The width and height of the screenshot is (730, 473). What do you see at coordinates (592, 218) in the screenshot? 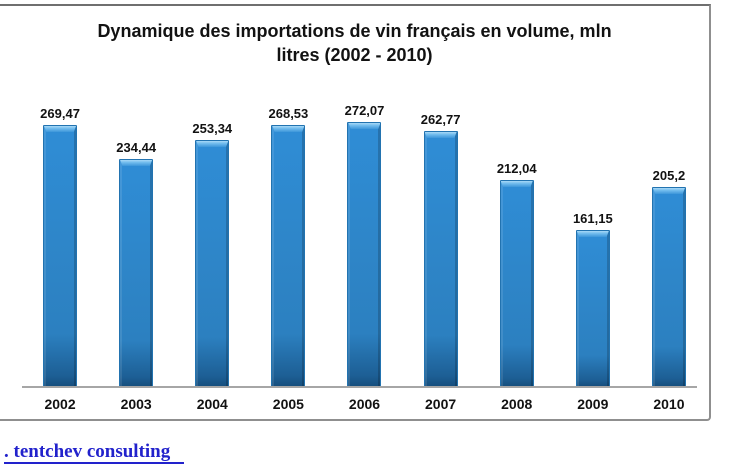
I see `value-label: 161,15` at bounding box center [592, 218].